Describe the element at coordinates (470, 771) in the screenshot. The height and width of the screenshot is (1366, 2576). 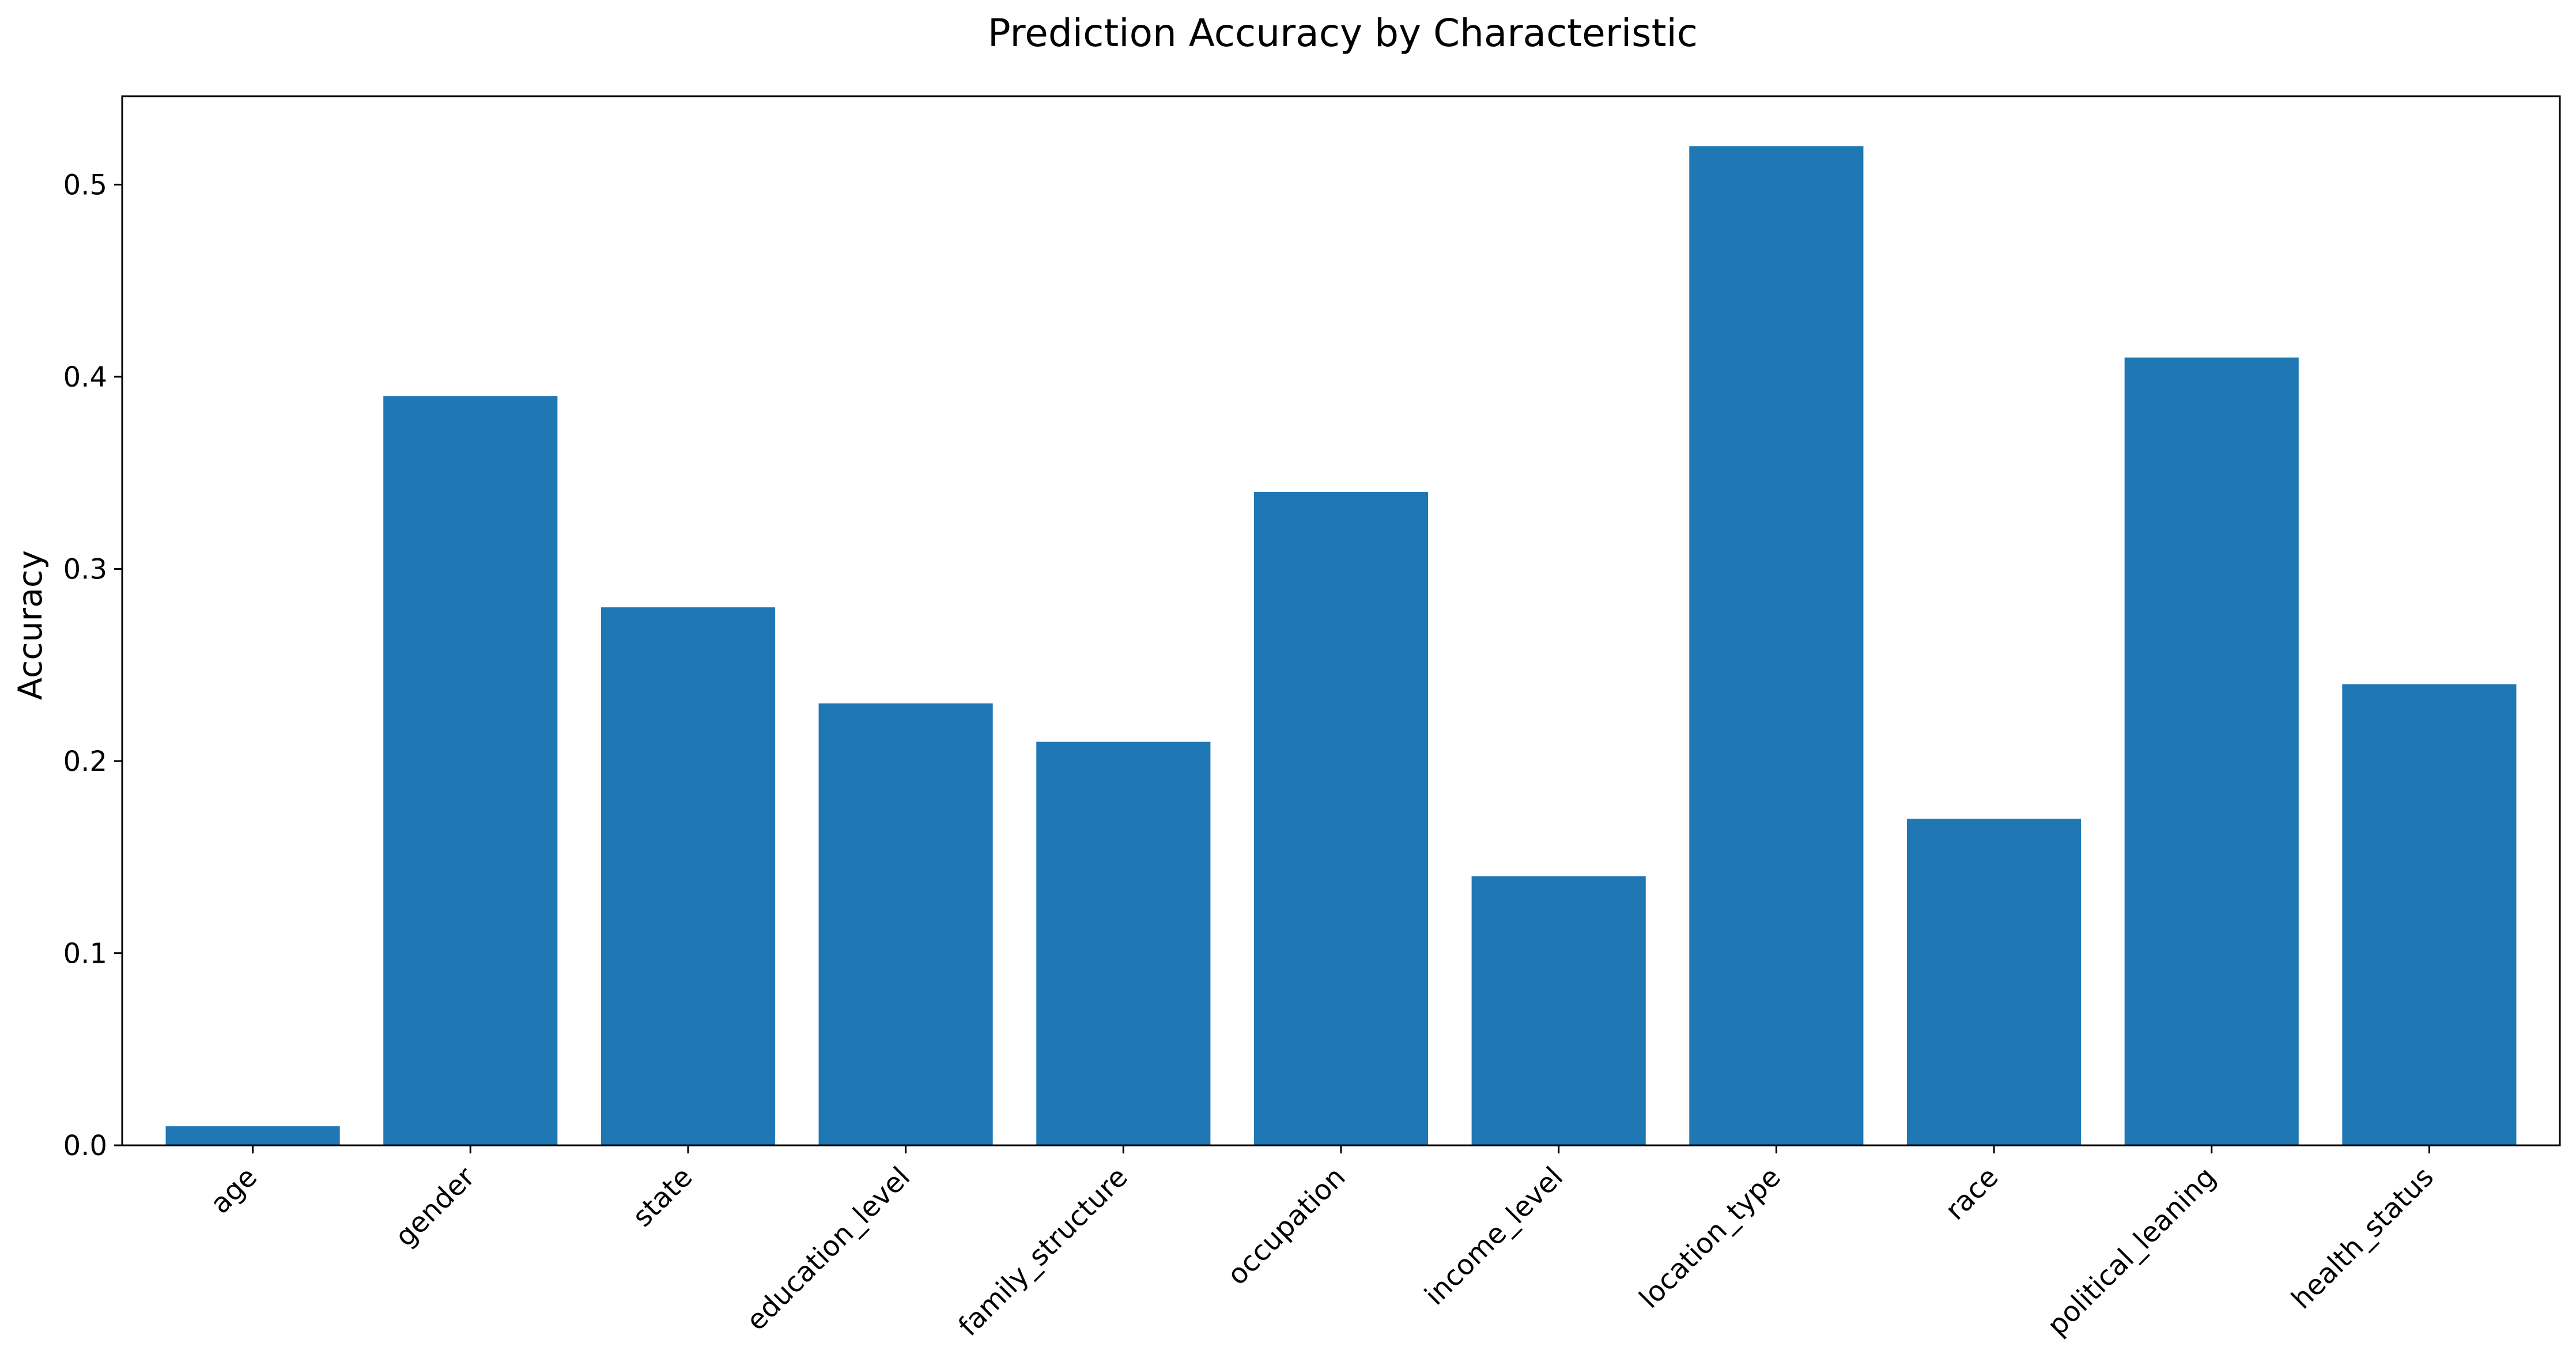
I see `bar-gender` at that location.